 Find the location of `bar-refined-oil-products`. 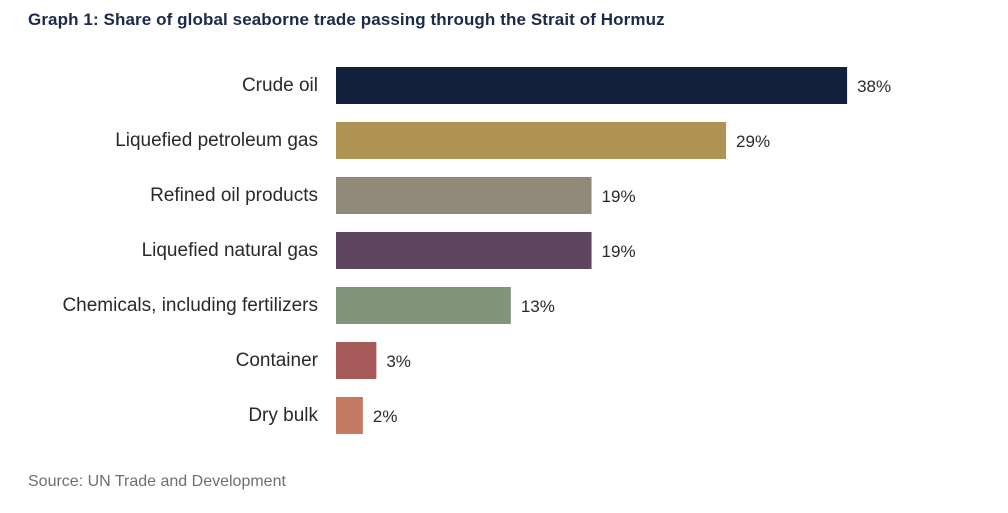

bar-refined-oil-products is located at coordinates (464, 195).